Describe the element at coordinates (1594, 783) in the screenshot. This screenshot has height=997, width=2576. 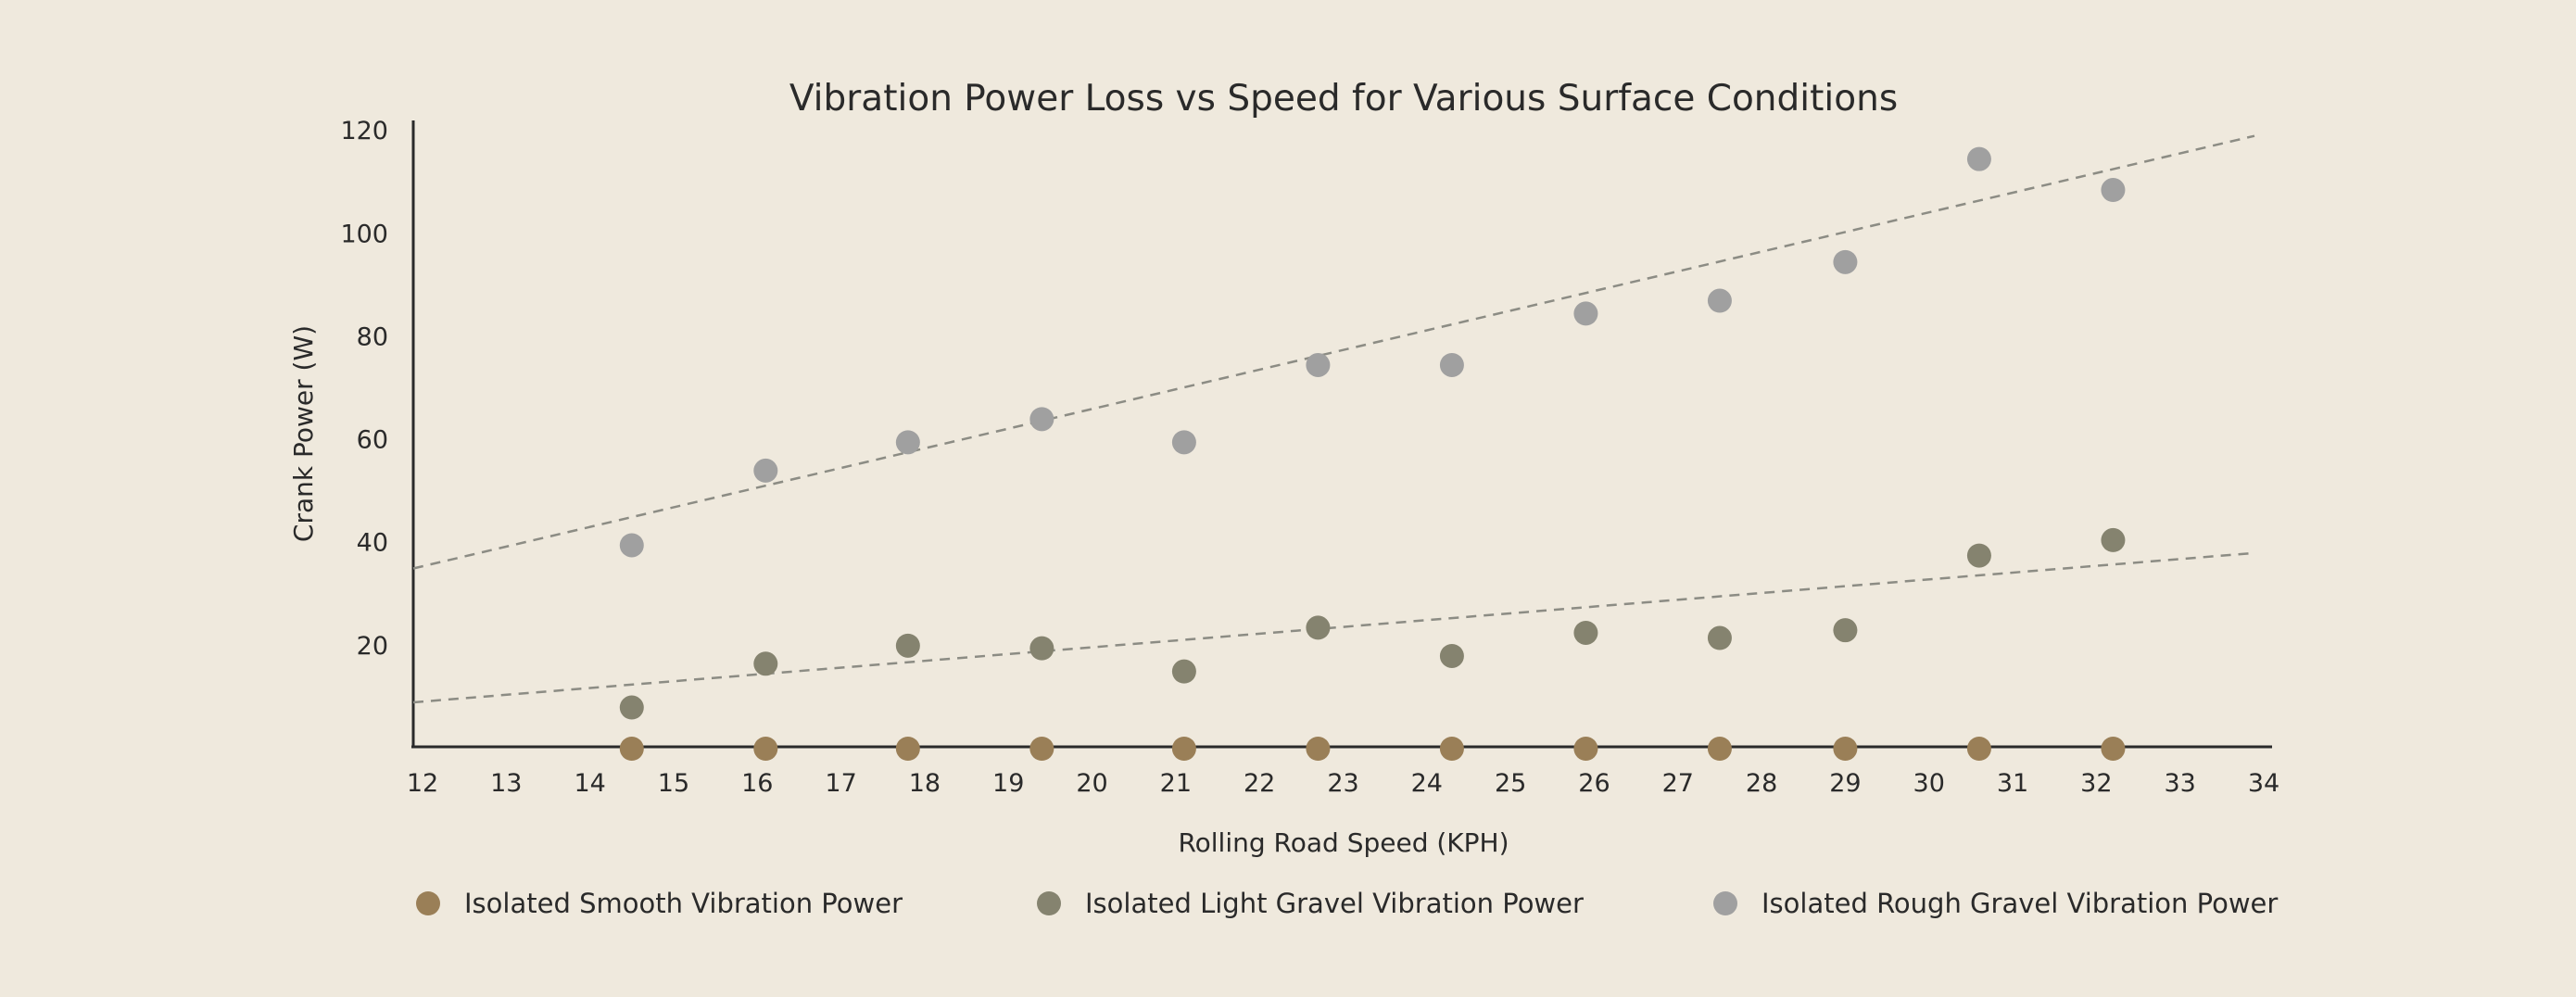
I see `x-tick-label: 26` at that location.